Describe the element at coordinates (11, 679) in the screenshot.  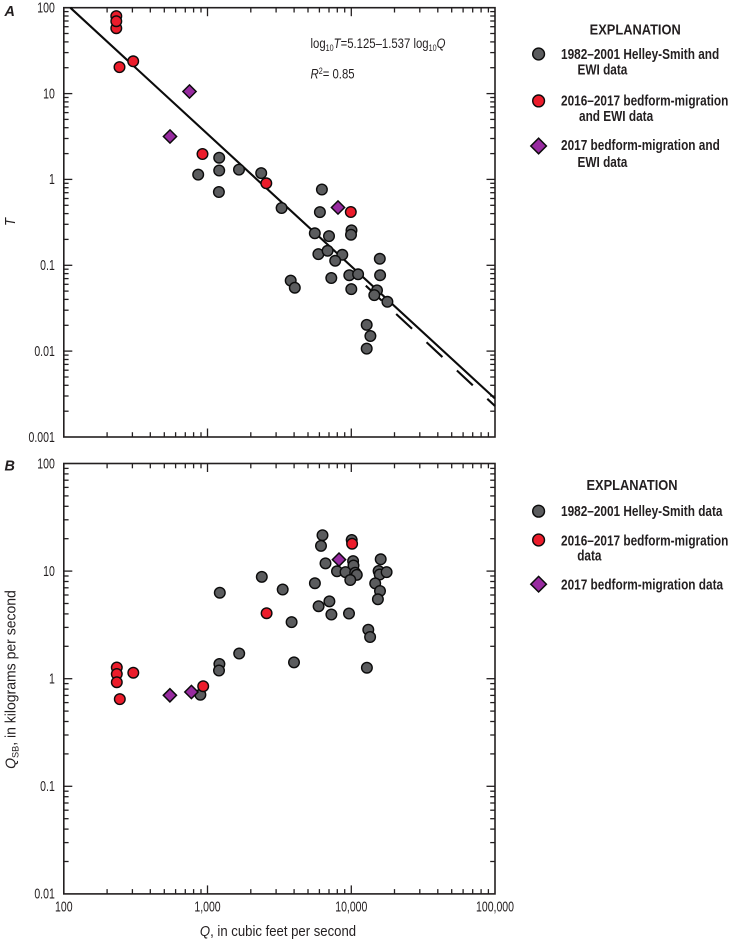
I see `svg-text: QSB, in kilograms per second` at that location.